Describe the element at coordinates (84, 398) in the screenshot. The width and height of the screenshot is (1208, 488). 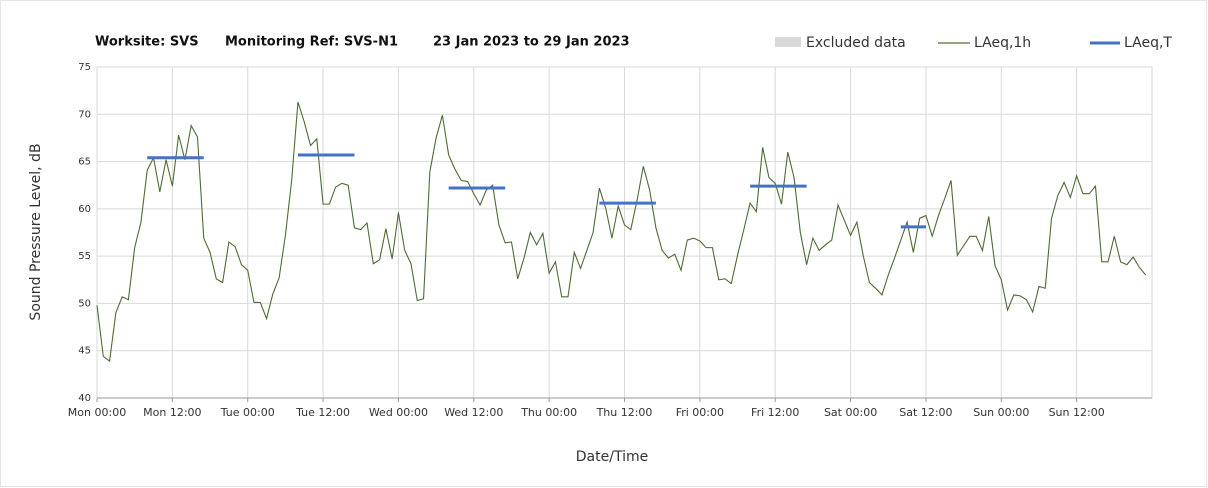
I see `y-tick-label: 40` at that location.